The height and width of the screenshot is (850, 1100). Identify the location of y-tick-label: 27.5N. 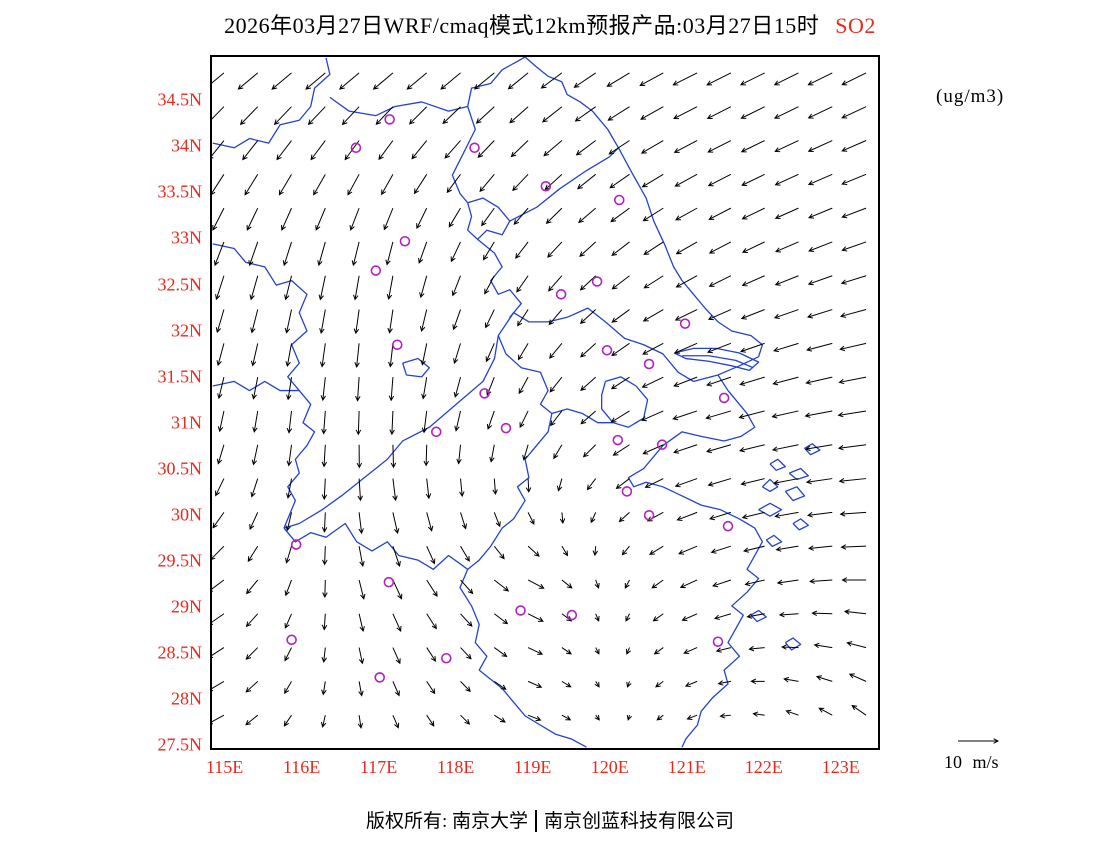
(180, 744).